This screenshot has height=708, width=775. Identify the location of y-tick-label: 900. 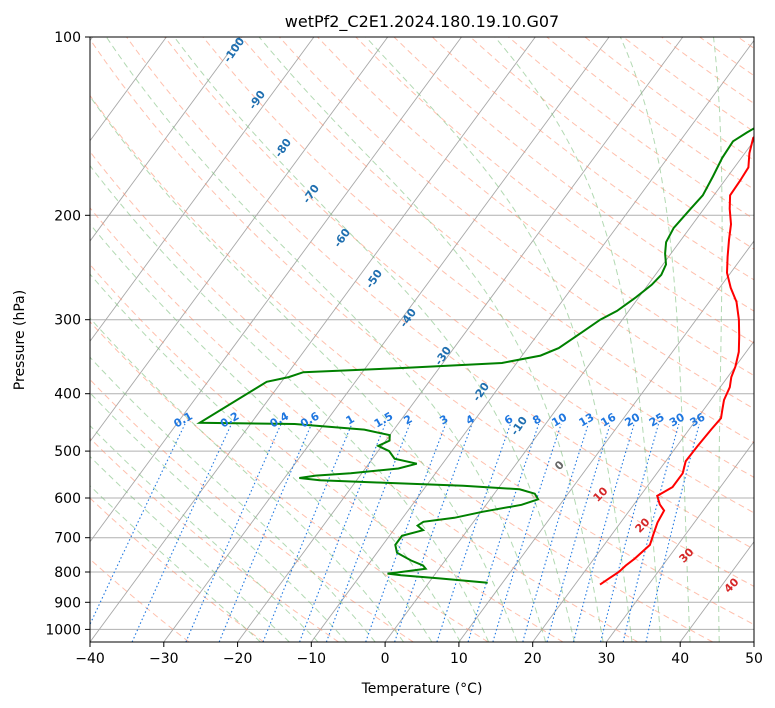
(67, 603).